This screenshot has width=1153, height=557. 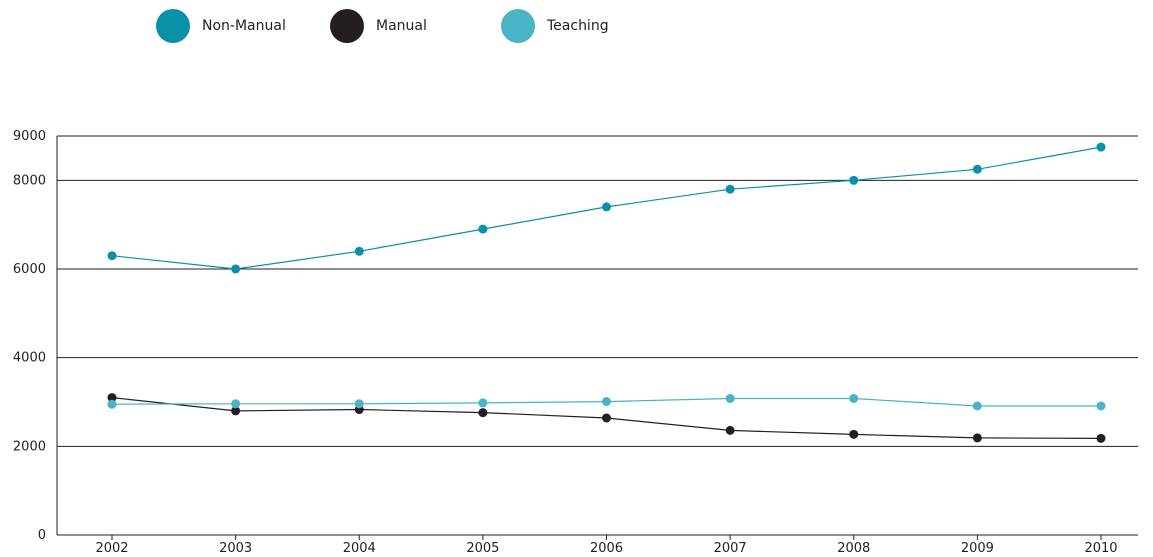 I want to click on legend-label-teaching: Teaching, so click(x=578, y=26).